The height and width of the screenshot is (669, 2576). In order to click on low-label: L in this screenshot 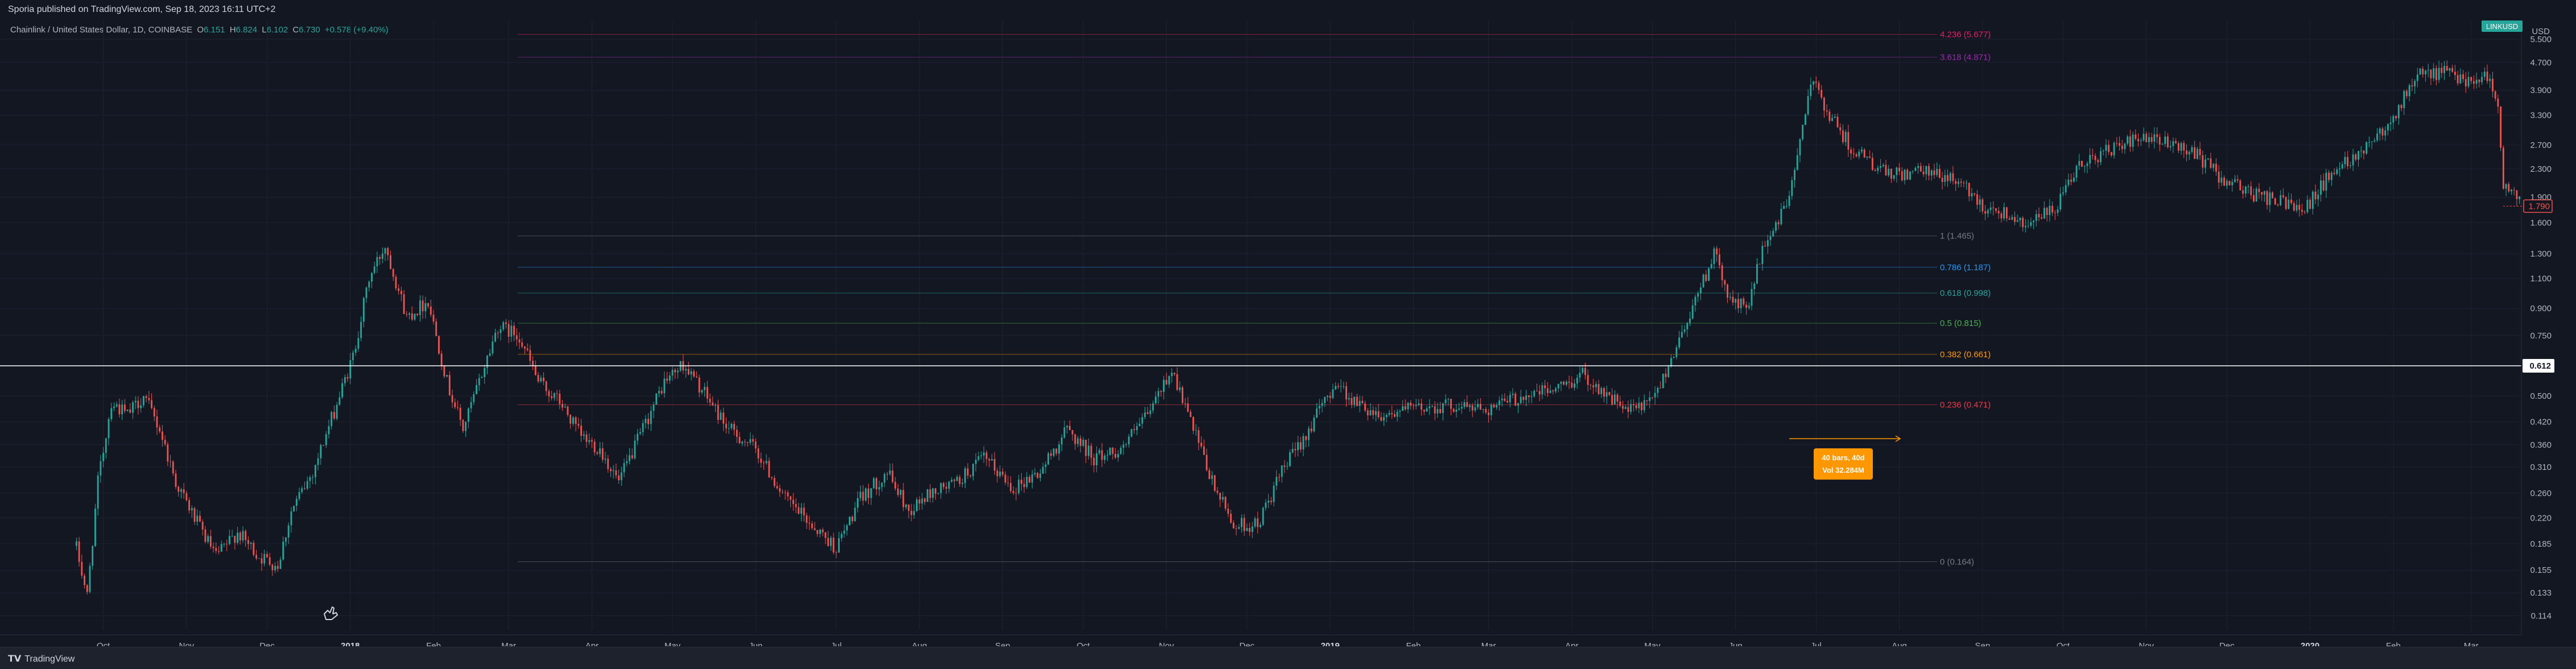, I will do `click(265, 30)`.